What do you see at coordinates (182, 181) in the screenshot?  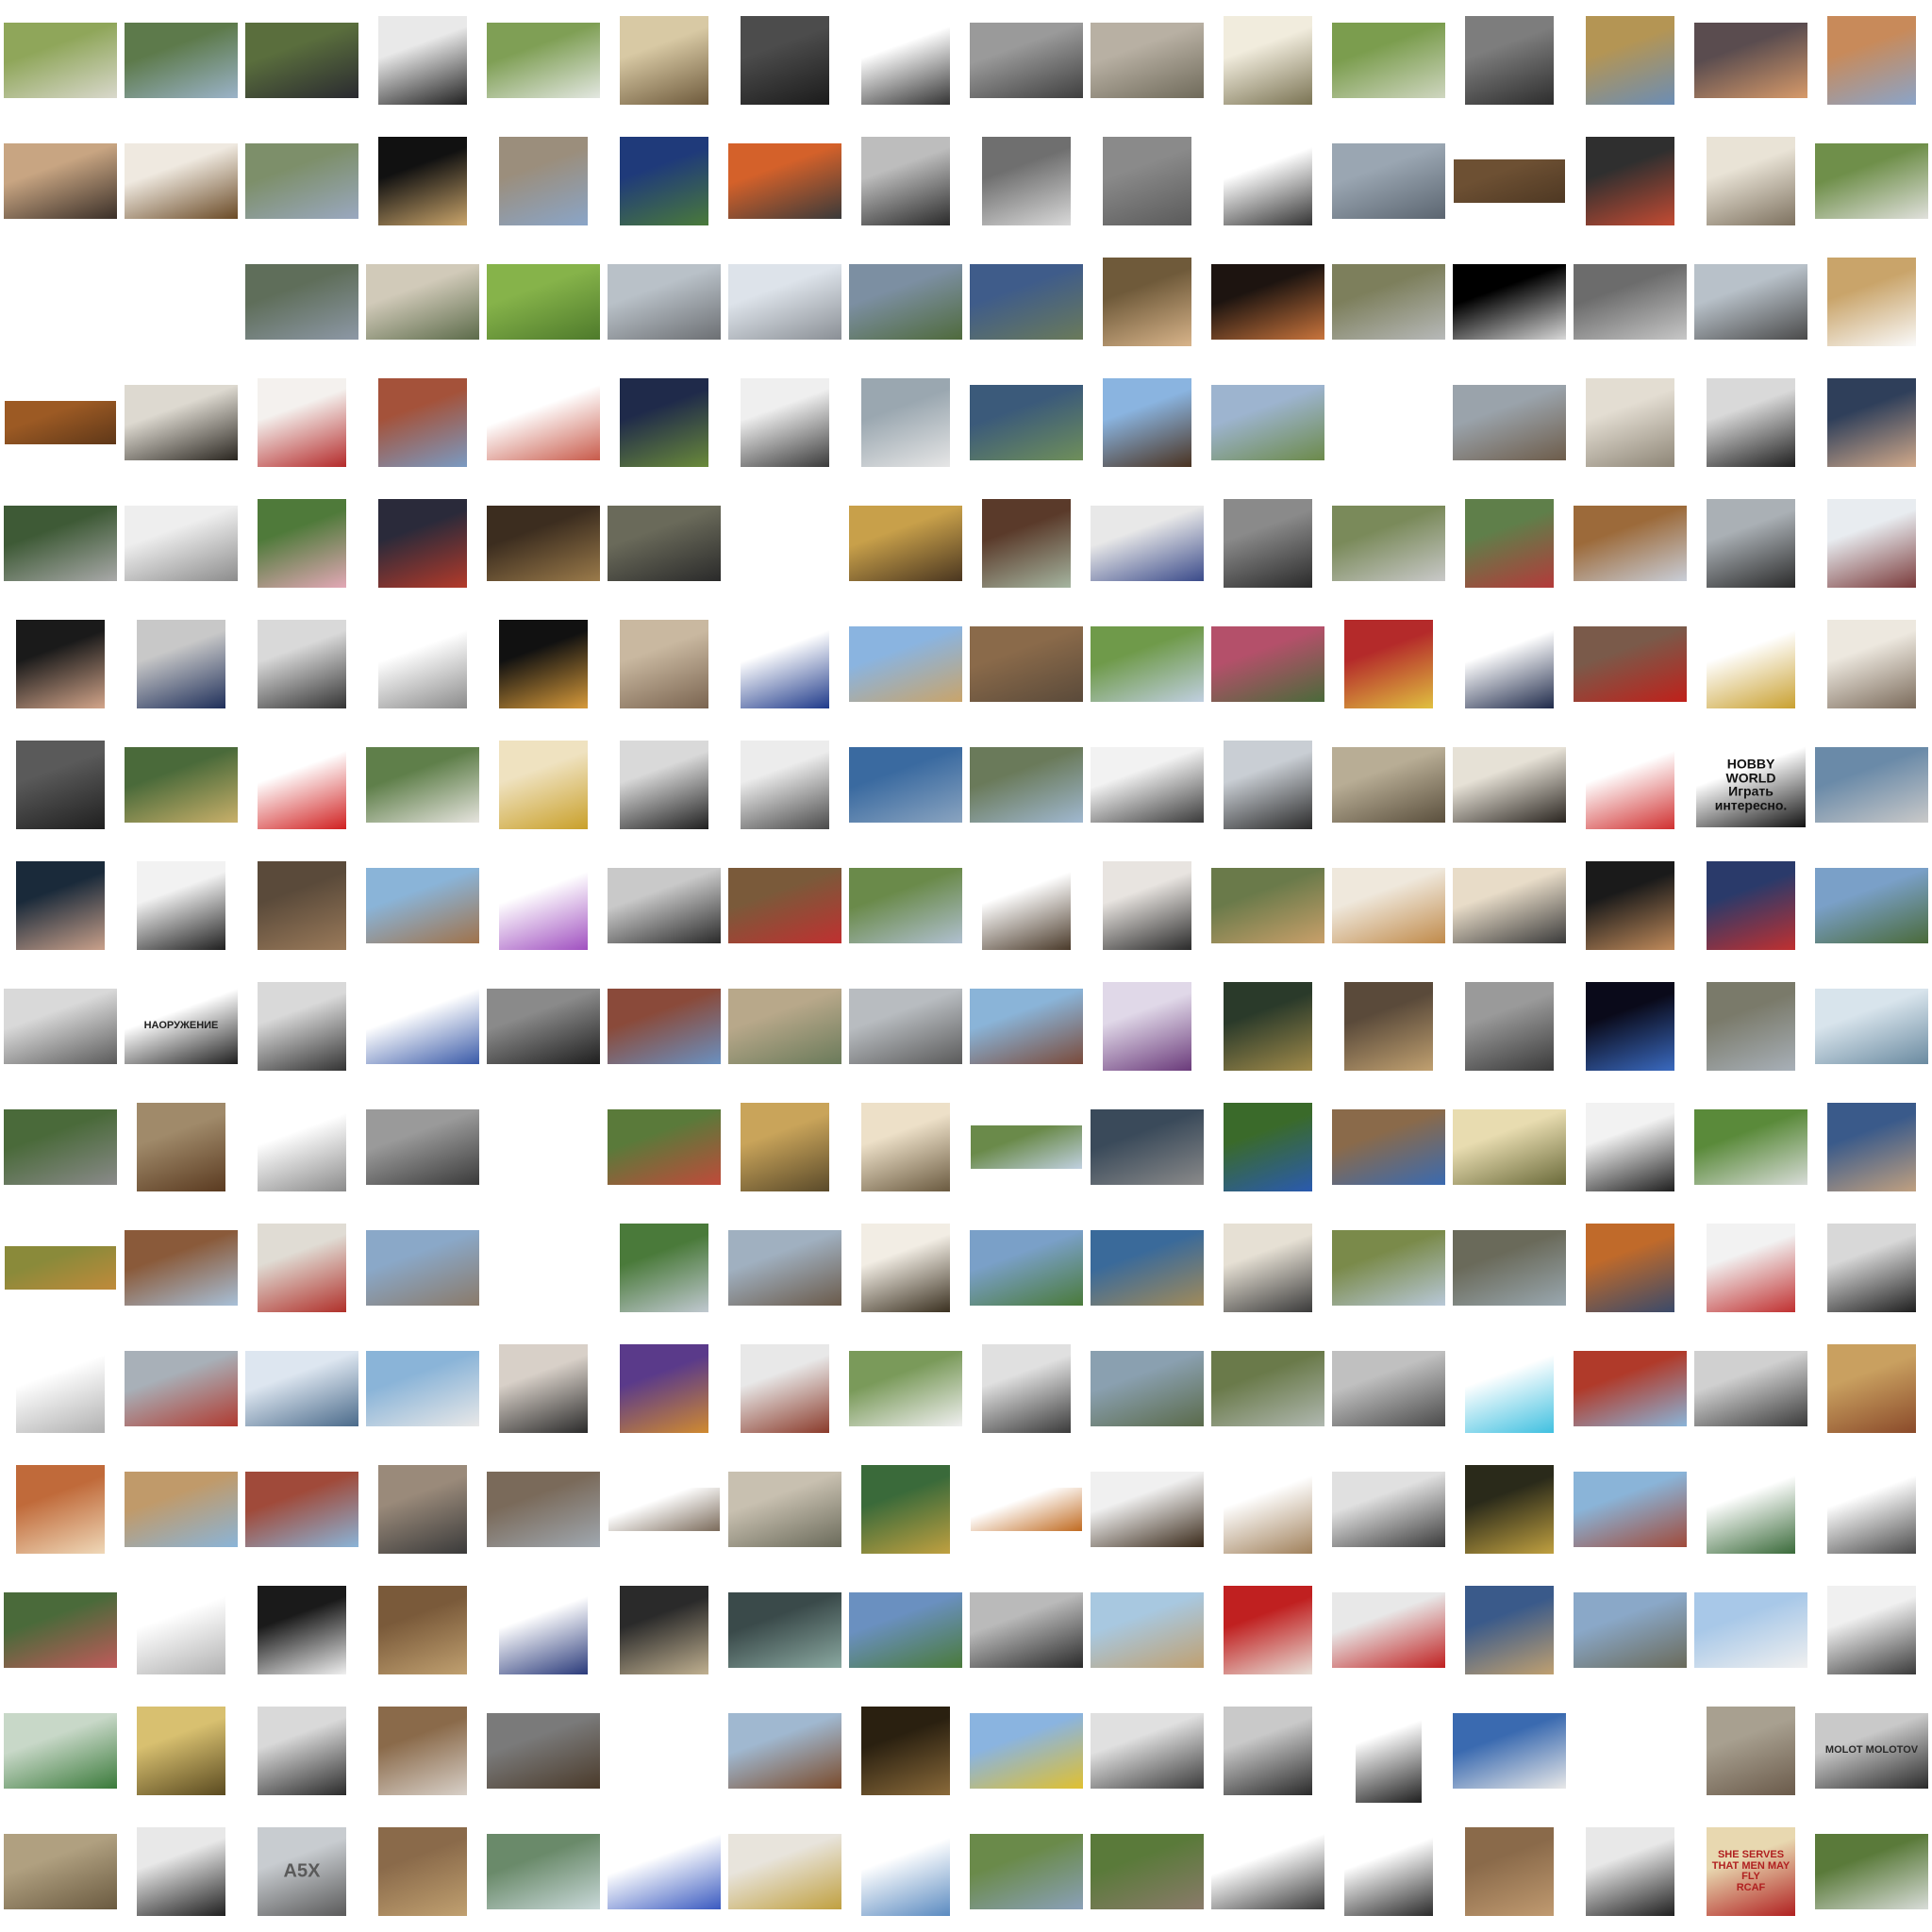 I see `ground-beetle-thumbnail` at bounding box center [182, 181].